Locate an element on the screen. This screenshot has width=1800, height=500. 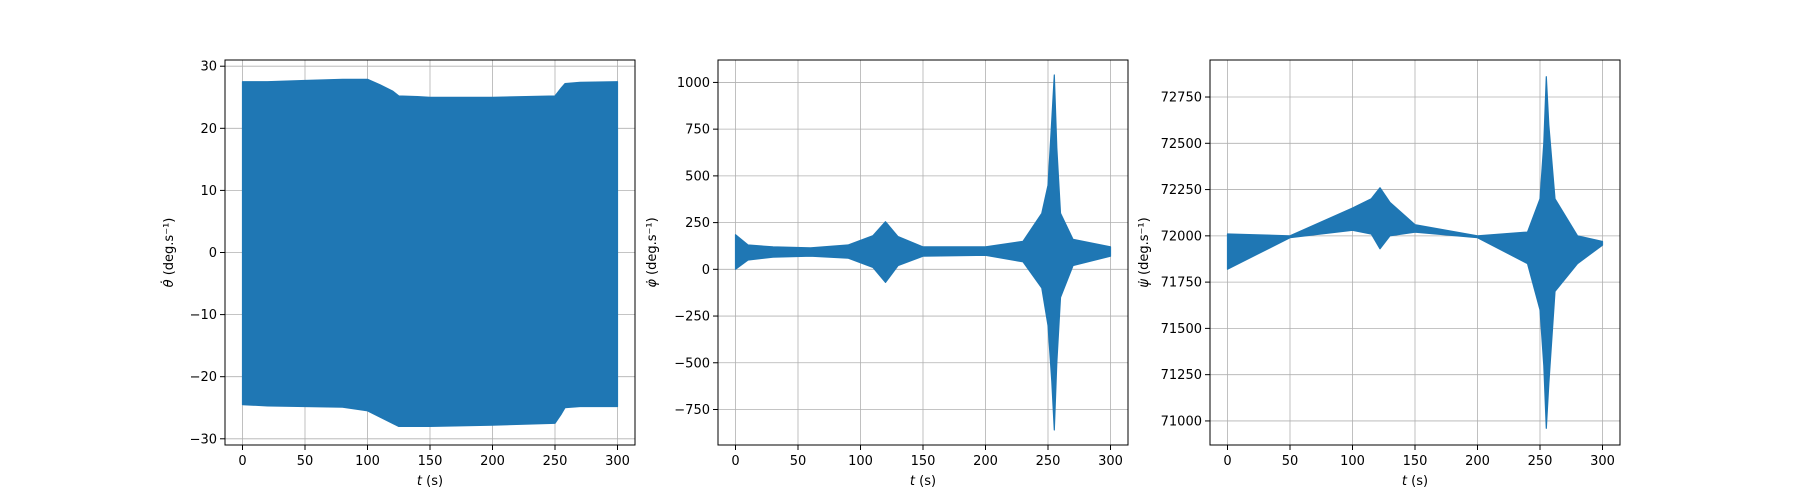
y-tick-label: 72250 is located at coordinates (1181, 190).